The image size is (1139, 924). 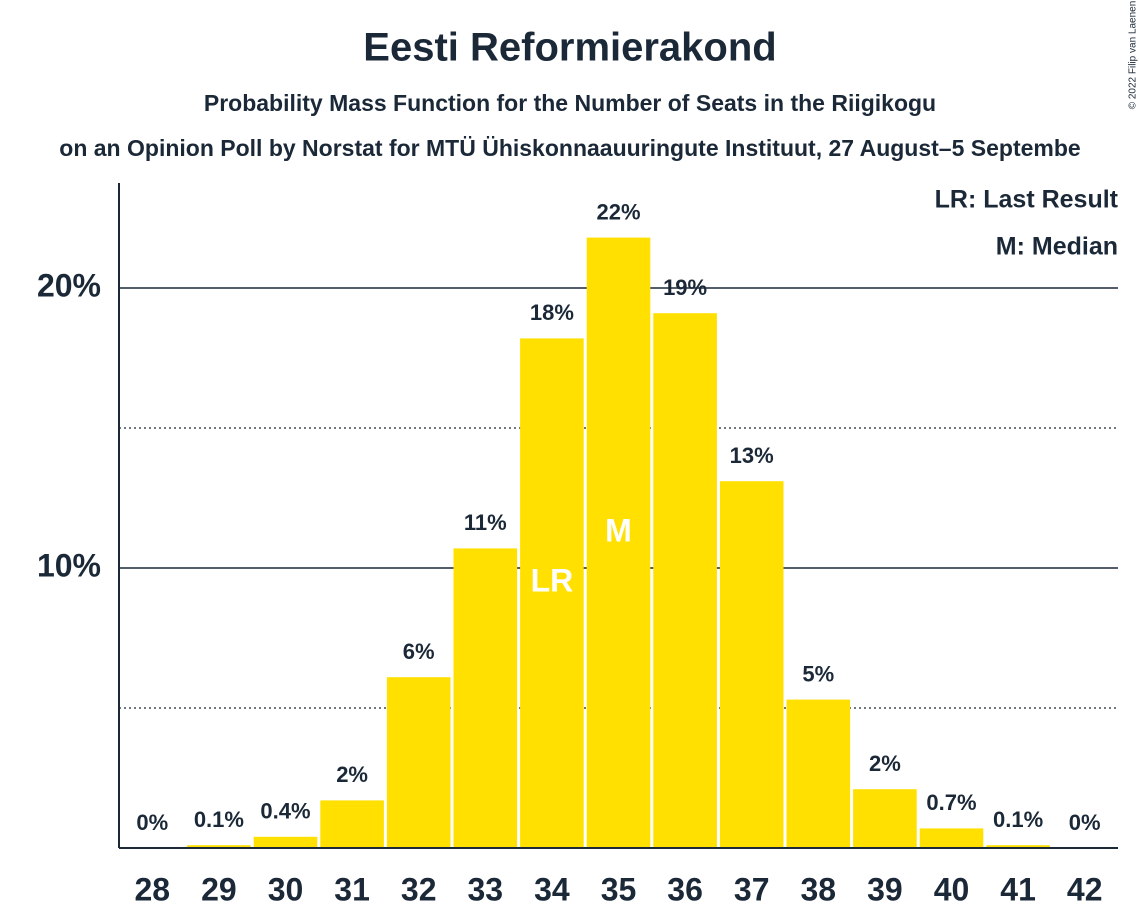 What do you see at coordinates (1018, 889) in the screenshot?
I see `x-tick-label: 41` at bounding box center [1018, 889].